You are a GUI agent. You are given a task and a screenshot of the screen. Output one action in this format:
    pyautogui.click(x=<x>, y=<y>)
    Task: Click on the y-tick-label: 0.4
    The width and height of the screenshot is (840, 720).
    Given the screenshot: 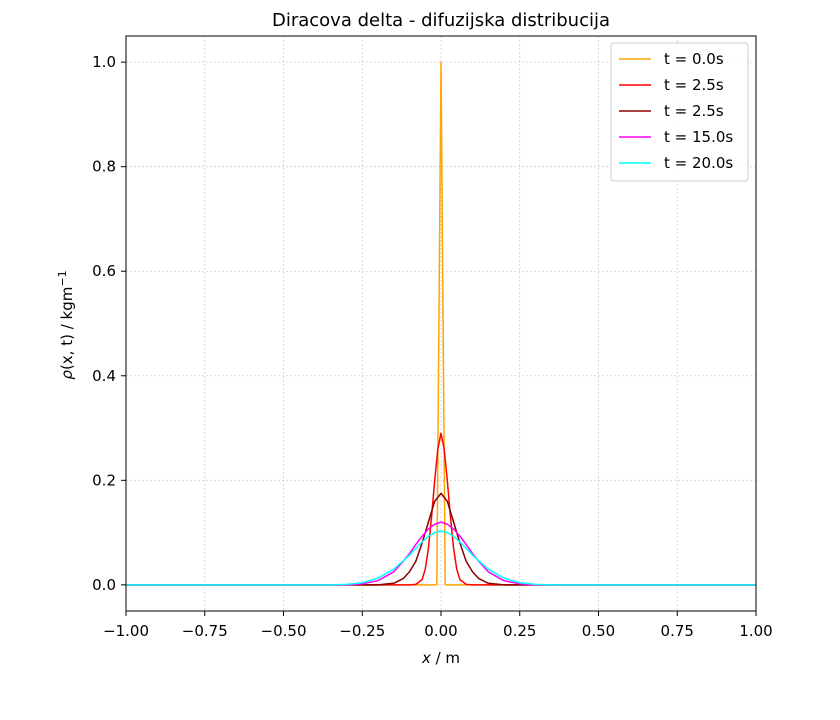 What is the action you would take?
    pyautogui.click(x=104, y=376)
    